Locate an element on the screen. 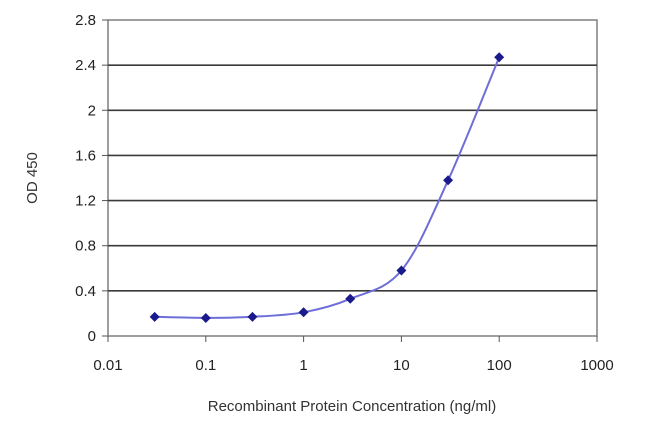 The height and width of the screenshot is (432, 650). y-axis-ticks: 0 0.4 0.8 1.2 1.6 2 2.4 2.8 is located at coordinates (91, 178).